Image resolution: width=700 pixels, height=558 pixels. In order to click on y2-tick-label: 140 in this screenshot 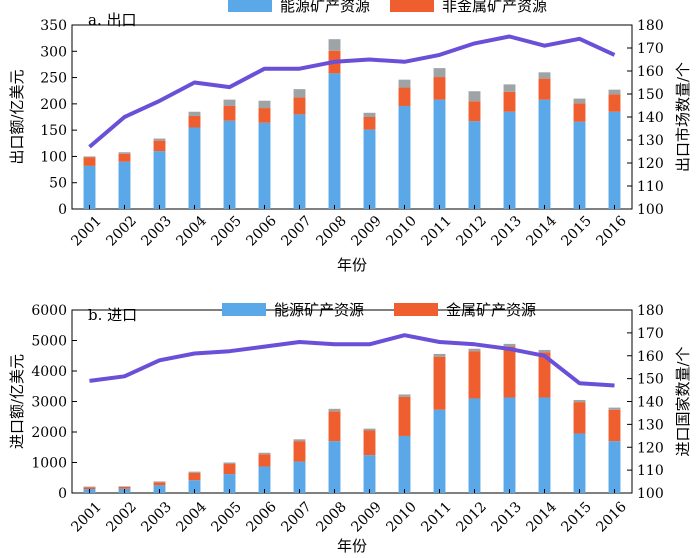, I will do `click(650, 118)`.